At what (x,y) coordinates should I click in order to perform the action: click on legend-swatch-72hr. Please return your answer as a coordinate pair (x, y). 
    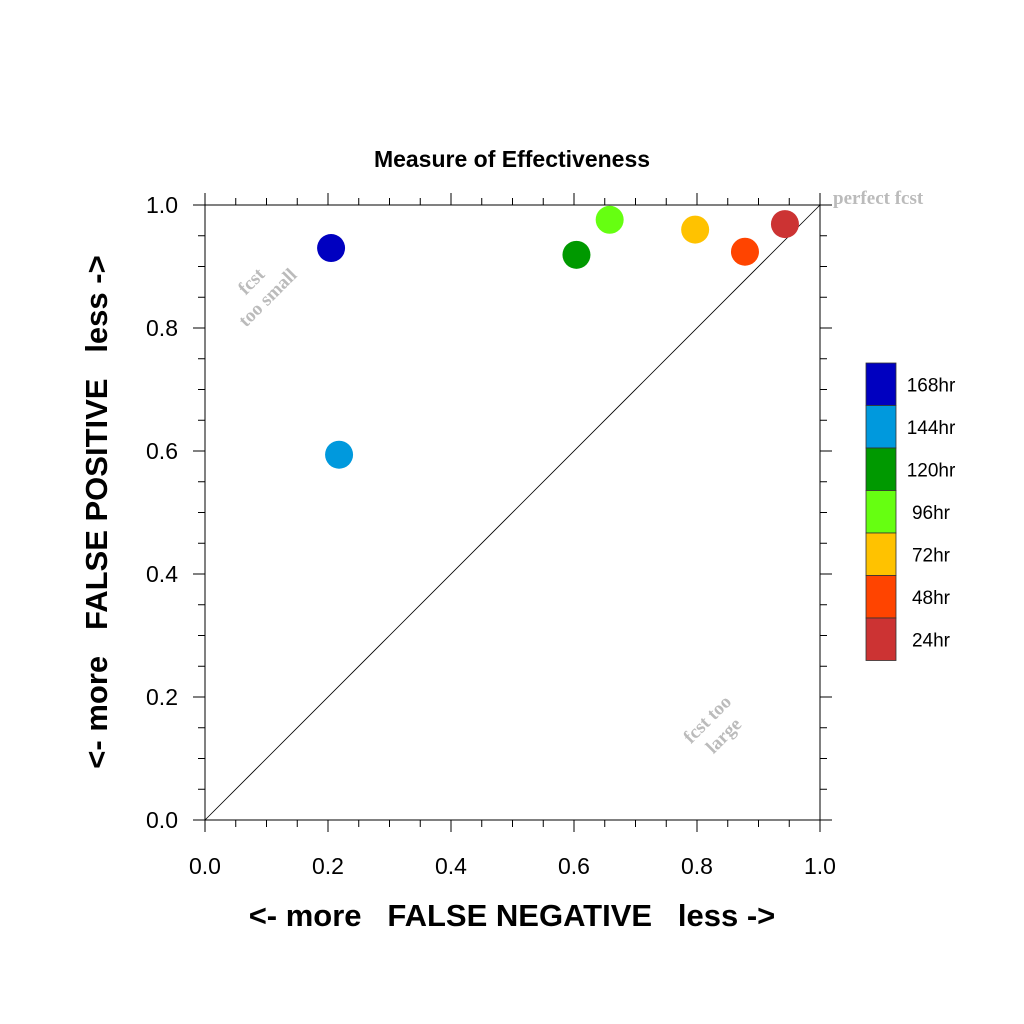
    Looking at the image, I should click on (881, 554).